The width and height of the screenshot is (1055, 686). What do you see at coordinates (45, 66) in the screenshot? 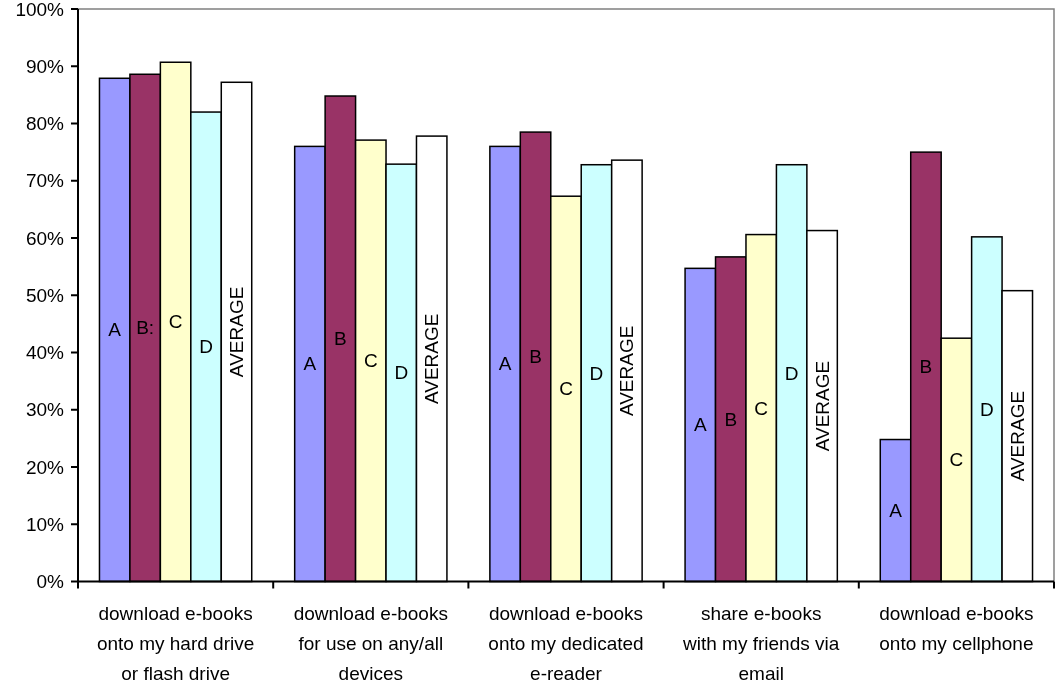
I see `y-tick-label: 90%` at bounding box center [45, 66].